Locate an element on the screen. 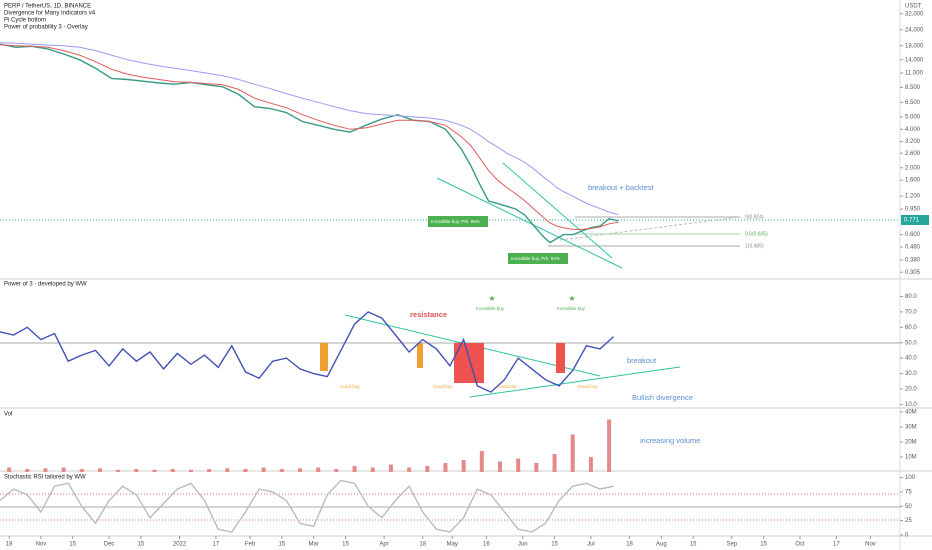 The image size is (932, 550). indicator-name: Divergence for Many Indicators v4 is located at coordinates (50, 14).